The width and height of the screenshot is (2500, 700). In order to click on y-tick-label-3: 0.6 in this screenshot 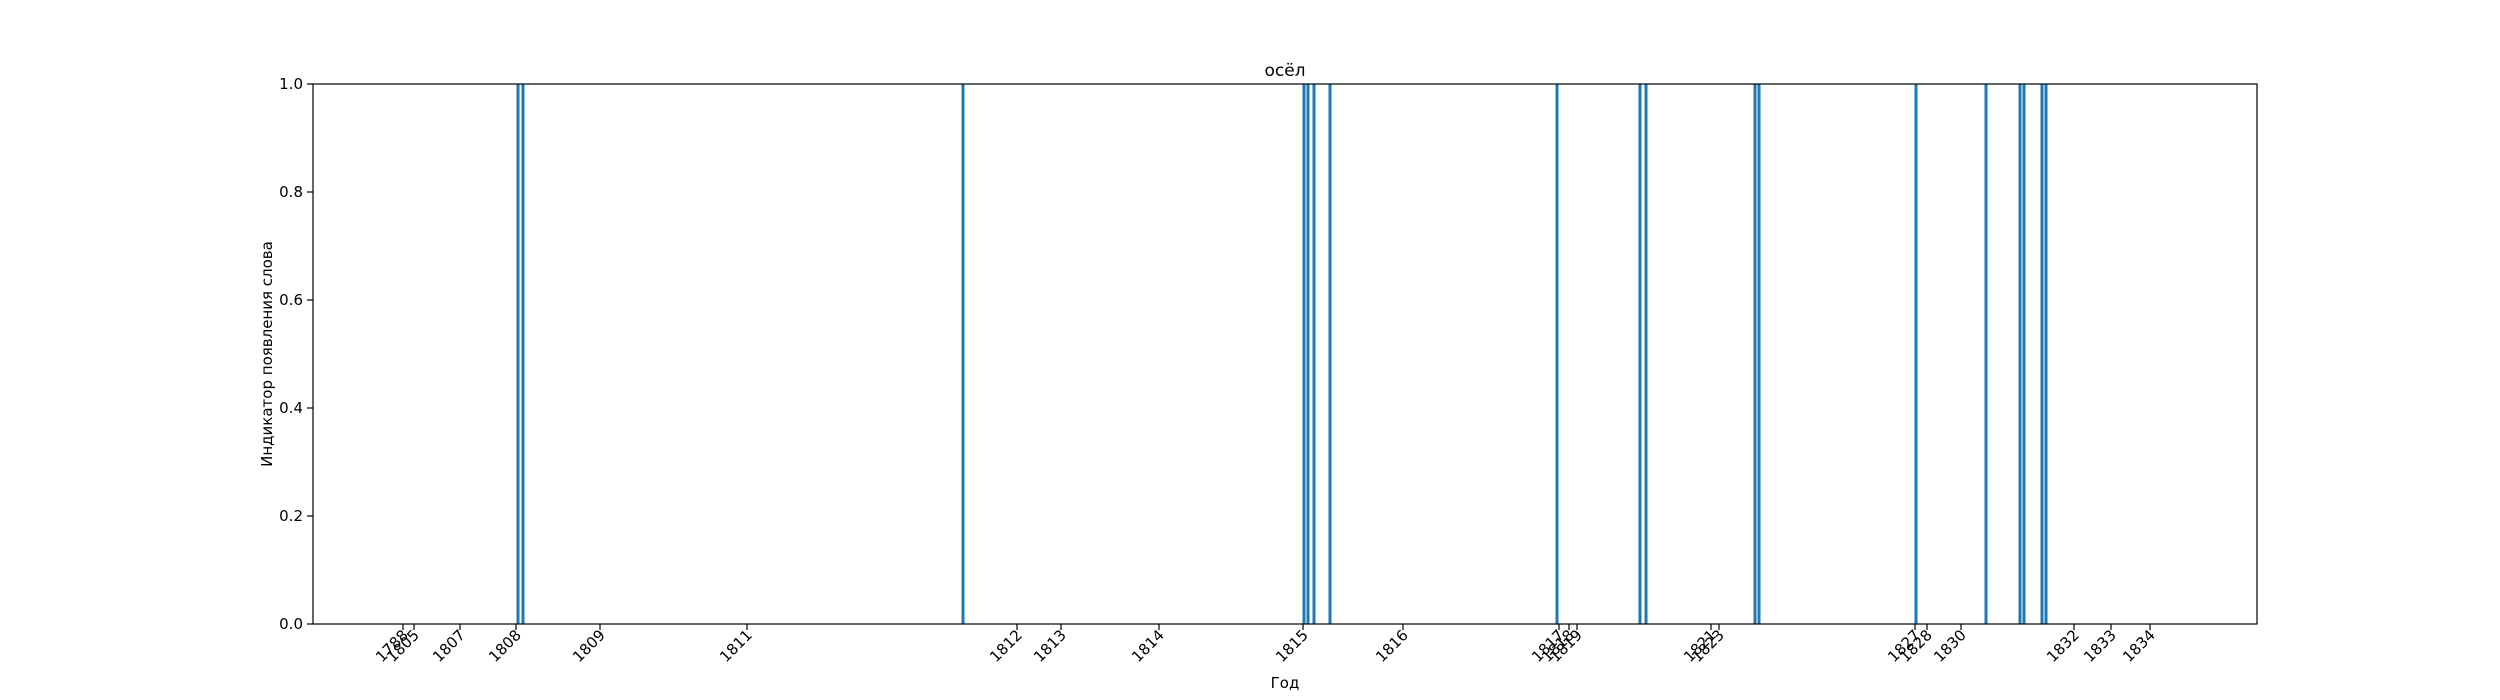, I will do `click(291, 300)`.